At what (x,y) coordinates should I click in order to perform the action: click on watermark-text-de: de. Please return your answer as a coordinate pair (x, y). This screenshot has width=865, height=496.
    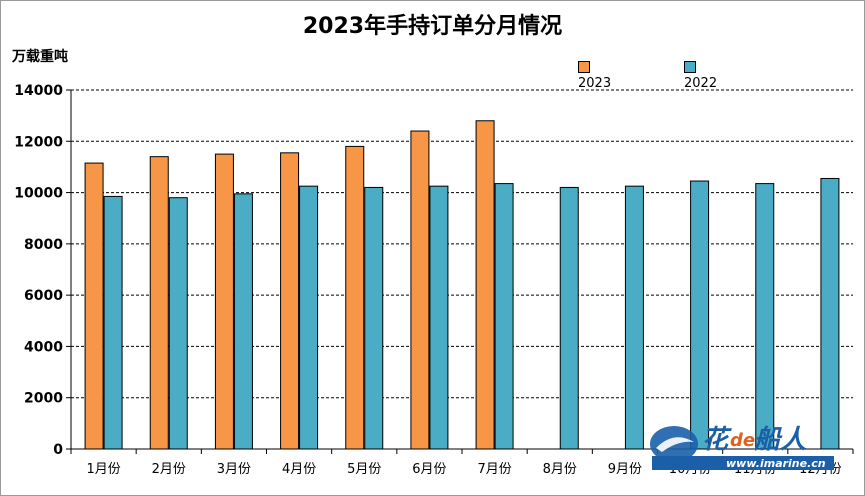
    Looking at the image, I should click on (742, 440).